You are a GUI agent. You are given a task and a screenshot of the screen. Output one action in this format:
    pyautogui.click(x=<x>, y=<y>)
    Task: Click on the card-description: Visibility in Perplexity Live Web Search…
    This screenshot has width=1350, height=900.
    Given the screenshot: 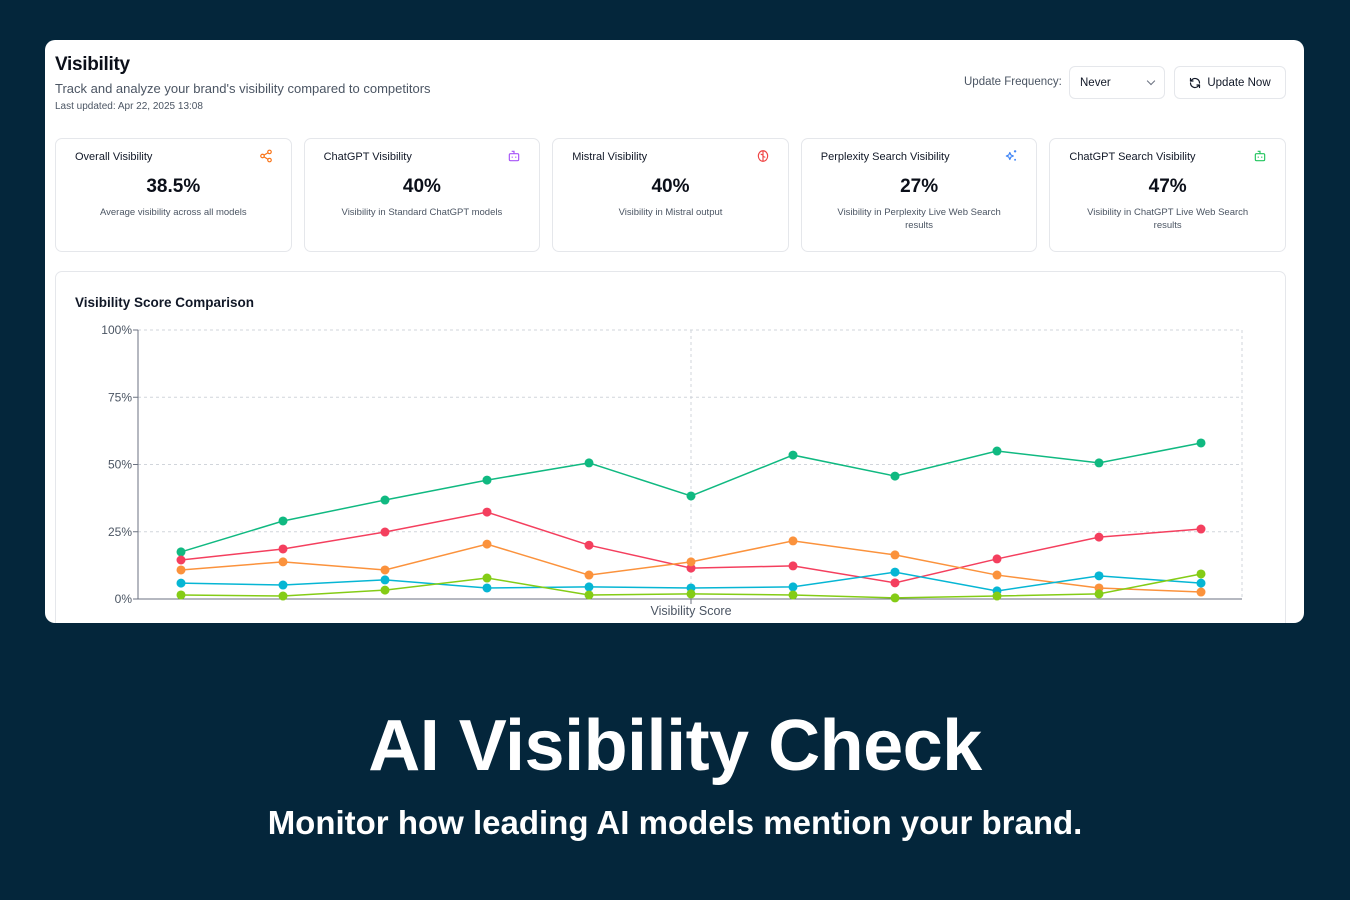 What is the action you would take?
    pyautogui.click(x=919, y=219)
    